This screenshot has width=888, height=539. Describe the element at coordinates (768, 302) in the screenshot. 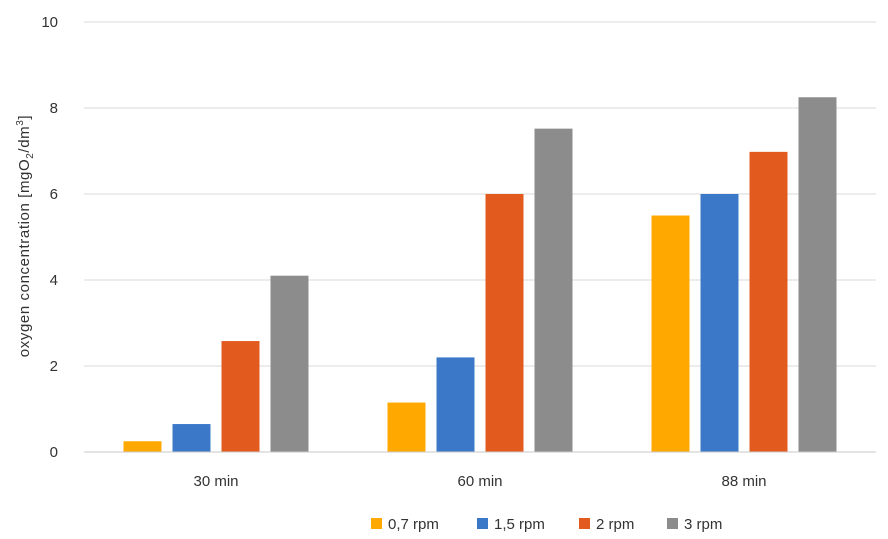

I see `bar-2-rpm-88-min` at that location.